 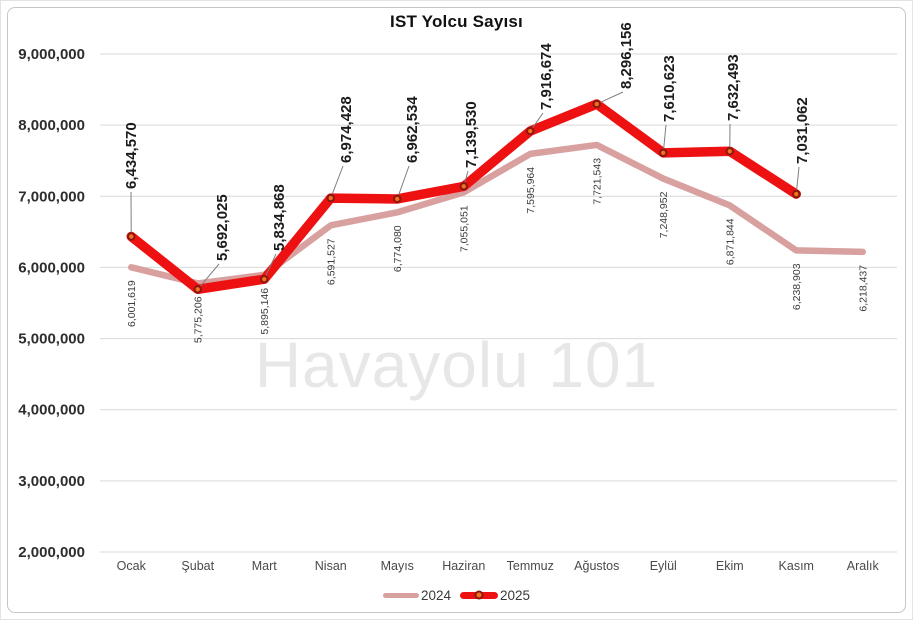 What do you see at coordinates (733, 87) in the screenshot?
I see `data-label-2025: 7,632,493` at bounding box center [733, 87].